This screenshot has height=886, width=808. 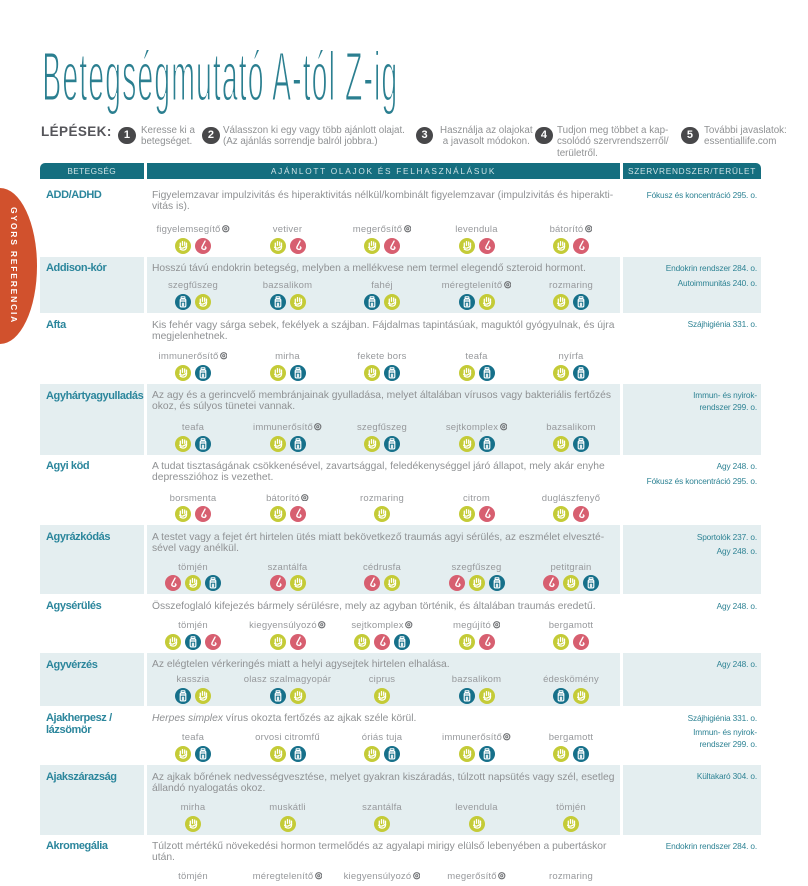 What do you see at coordinates (220, 76) in the screenshot?
I see `svg-text: Betegségmutató A-tól Z-ig` at bounding box center [220, 76].